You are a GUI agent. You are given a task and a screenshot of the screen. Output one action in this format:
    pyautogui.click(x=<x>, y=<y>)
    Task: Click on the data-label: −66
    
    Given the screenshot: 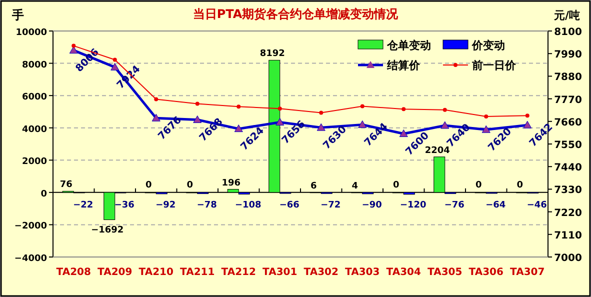 What is the action you would take?
    pyautogui.click(x=289, y=205)
    